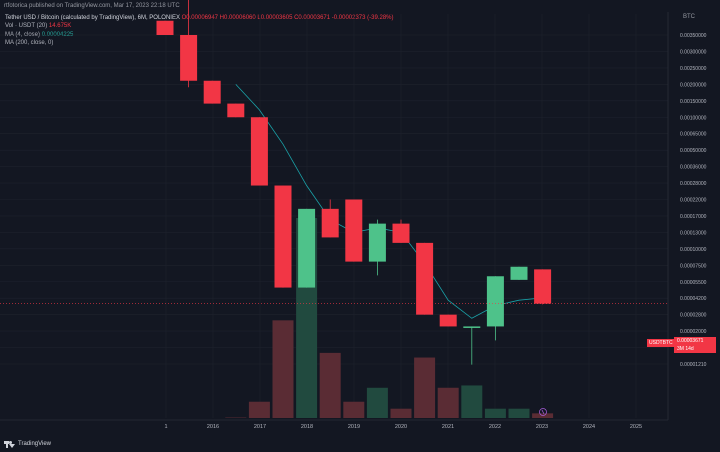 This screenshot has width=720, height=452. I want to click on y-tick-label: 0.00013000, so click(693, 233).